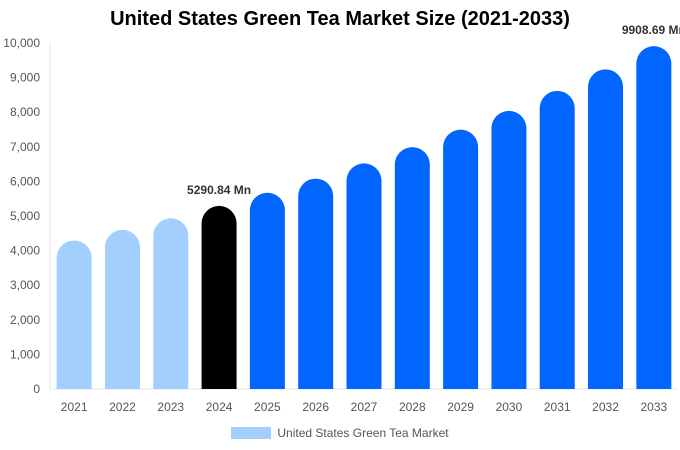  Describe the element at coordinates (605, 407) in the screenshot. I see `x-tick-label: 2032` at that location.